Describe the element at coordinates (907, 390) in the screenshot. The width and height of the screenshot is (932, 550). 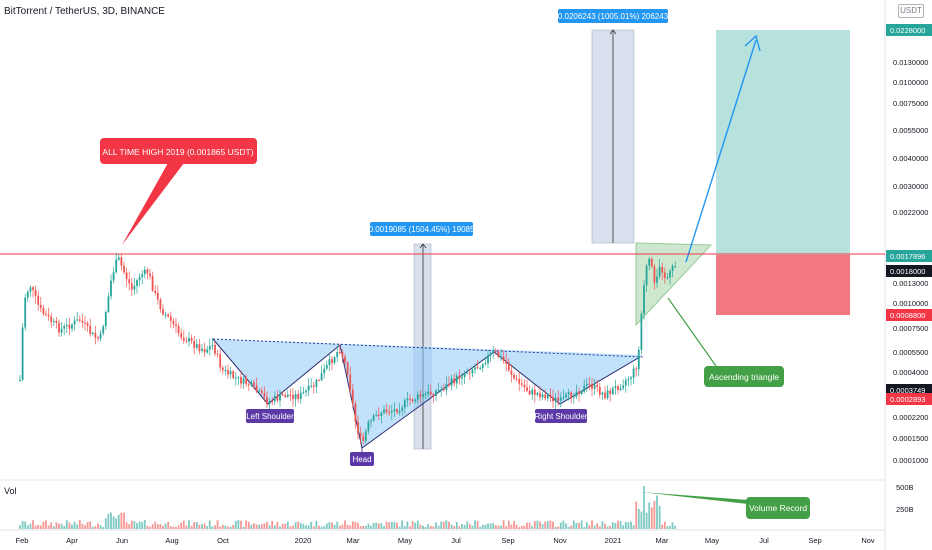
I see `price-badge-text: 0.0003749` at that location.